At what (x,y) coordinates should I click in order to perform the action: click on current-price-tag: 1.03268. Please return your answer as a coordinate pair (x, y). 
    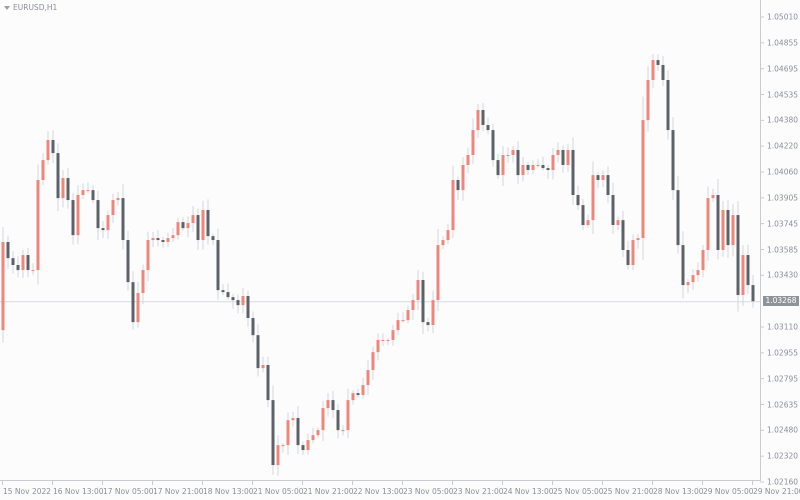
    Looking at the image, I should click on (781, 301).